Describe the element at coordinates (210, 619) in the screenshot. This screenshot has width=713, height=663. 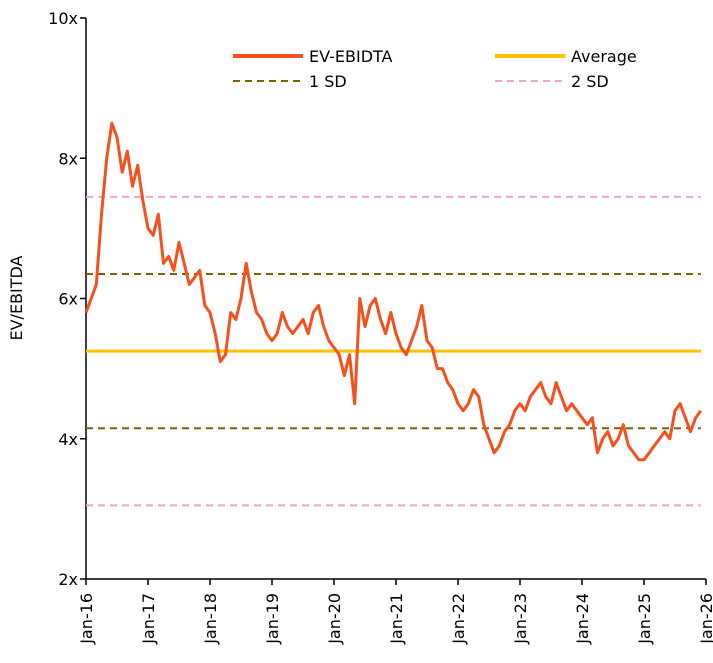
I see `x-tick-label: Jan-18` at that location.